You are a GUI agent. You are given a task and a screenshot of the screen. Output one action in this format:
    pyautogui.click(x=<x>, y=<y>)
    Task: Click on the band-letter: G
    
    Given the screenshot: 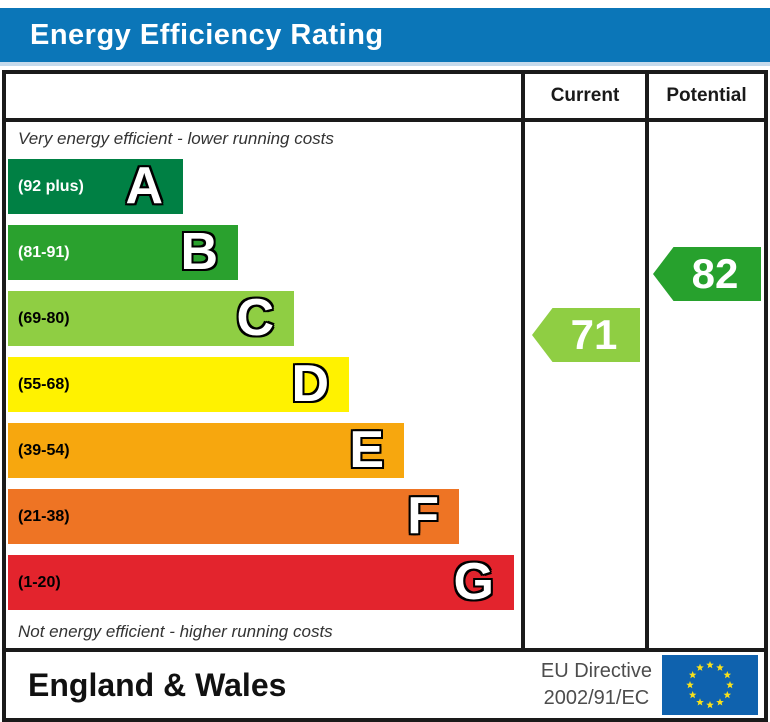 What is the action you would take?
    pyautogui.click(x=473, y=582)
    